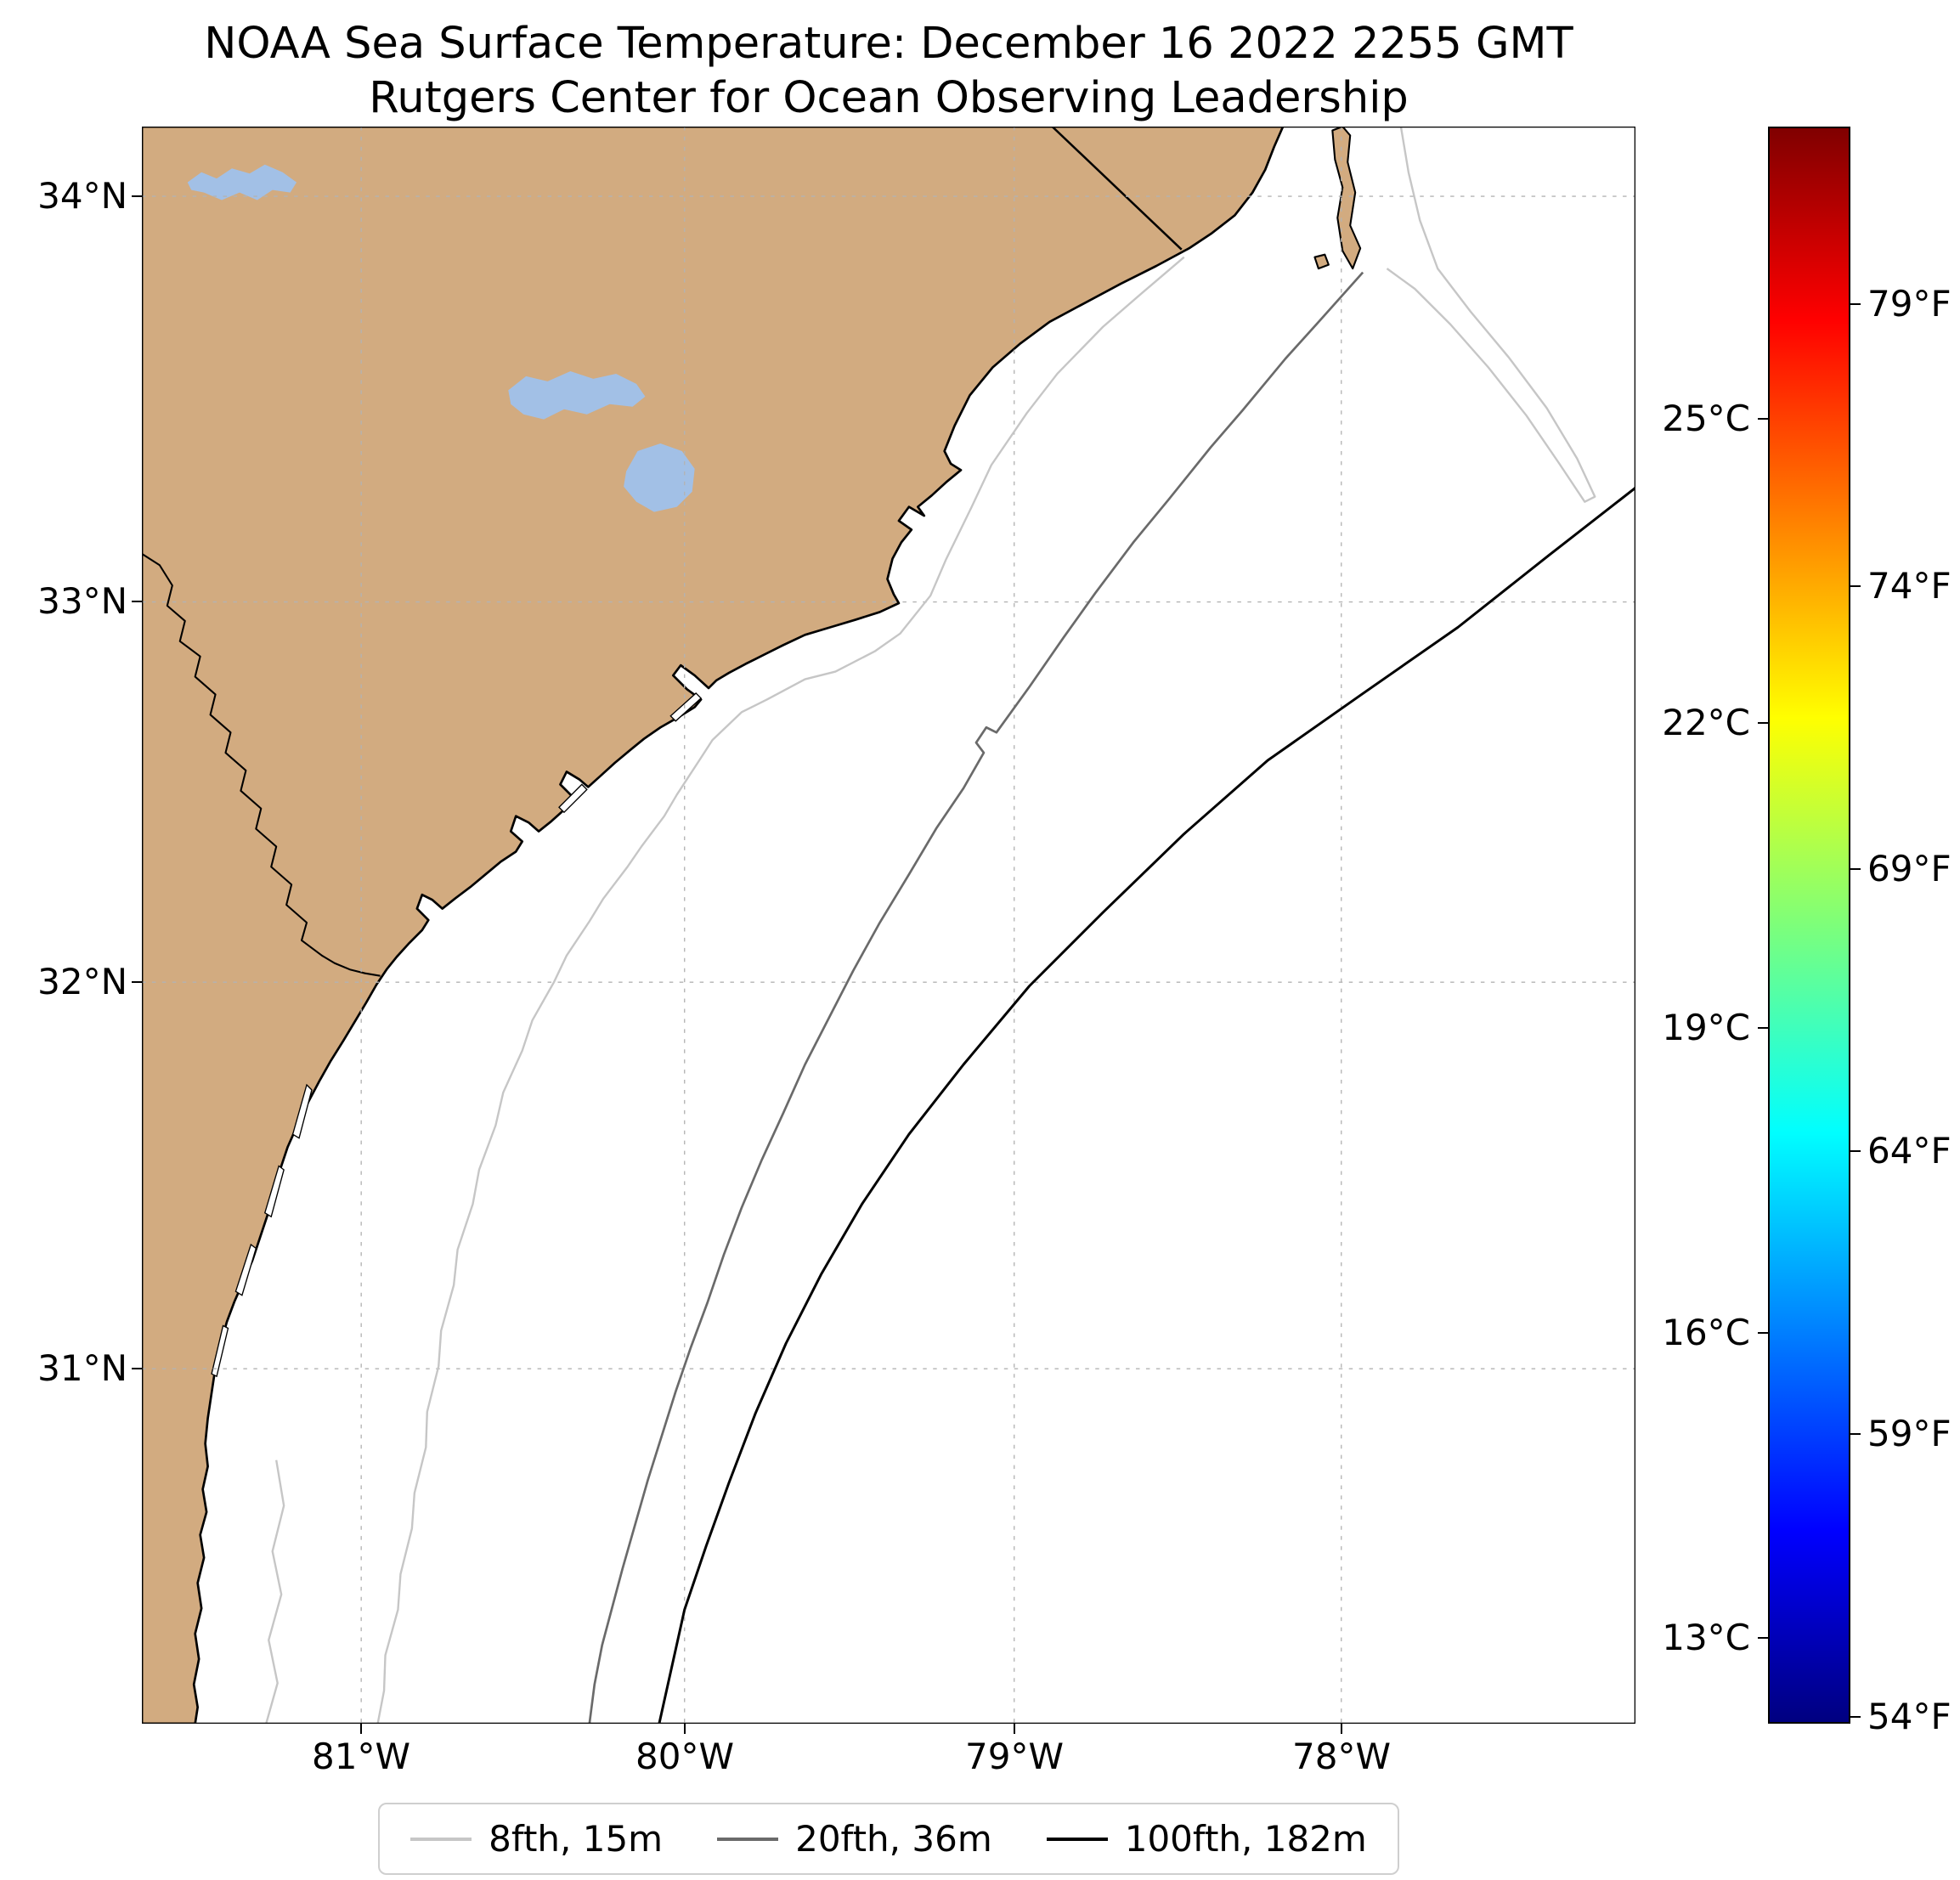 The height and width of the screenshot is (1880, 1960). What do you see at coordinates (1910, 1433) in the screenshot?
I see `colorbar-label-f: 59°F` at bounding box center [1910, 1433].